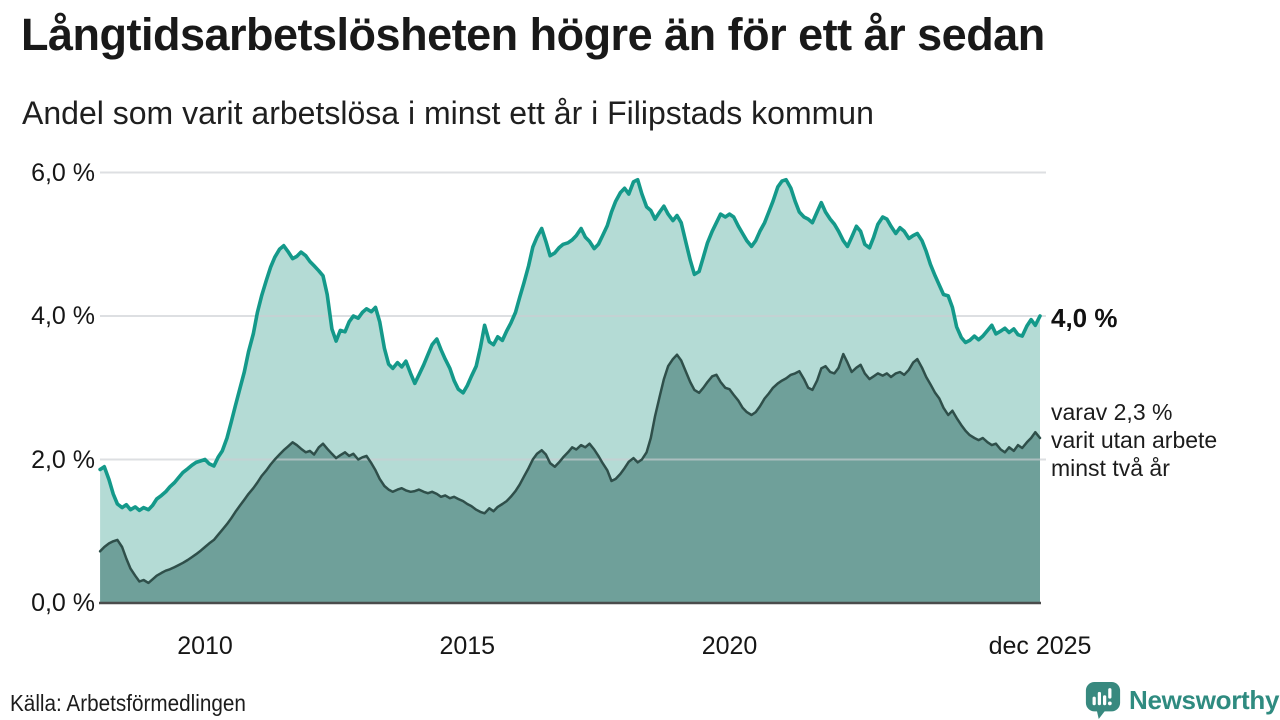 This screenshot has width=1280, height=720. What do you see at coordinates (1040, 646) in the screenshot?
I see `x-tick-label: dec 2025` at bounding box center [1040, 646].